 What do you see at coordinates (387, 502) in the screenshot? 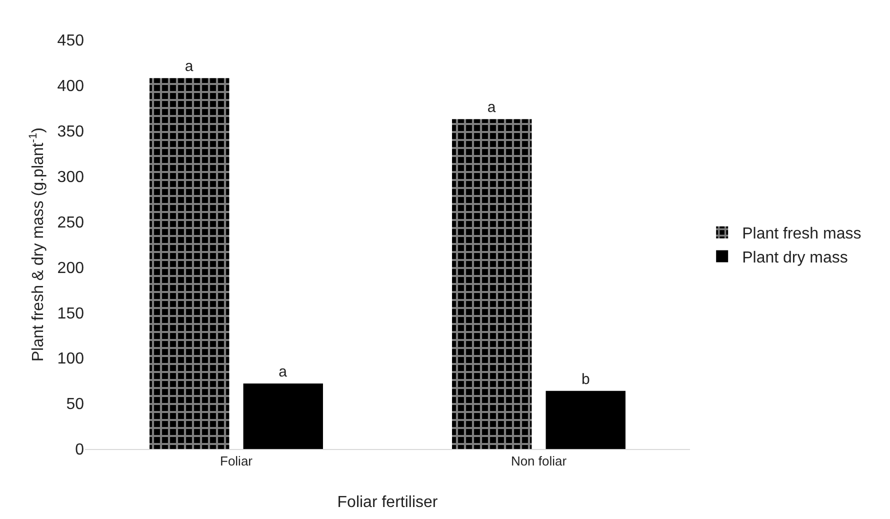
I see `x-axis-title: Foliar fertiliser` at bounding box center [387, 502].